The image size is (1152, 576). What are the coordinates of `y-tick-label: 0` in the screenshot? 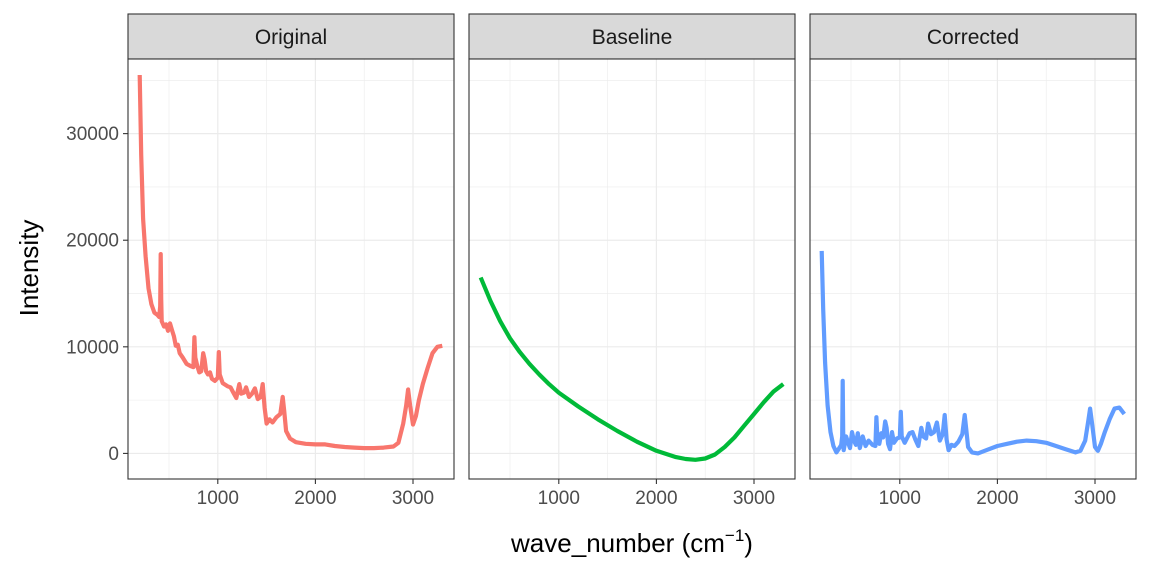 It's located at (113, 454).